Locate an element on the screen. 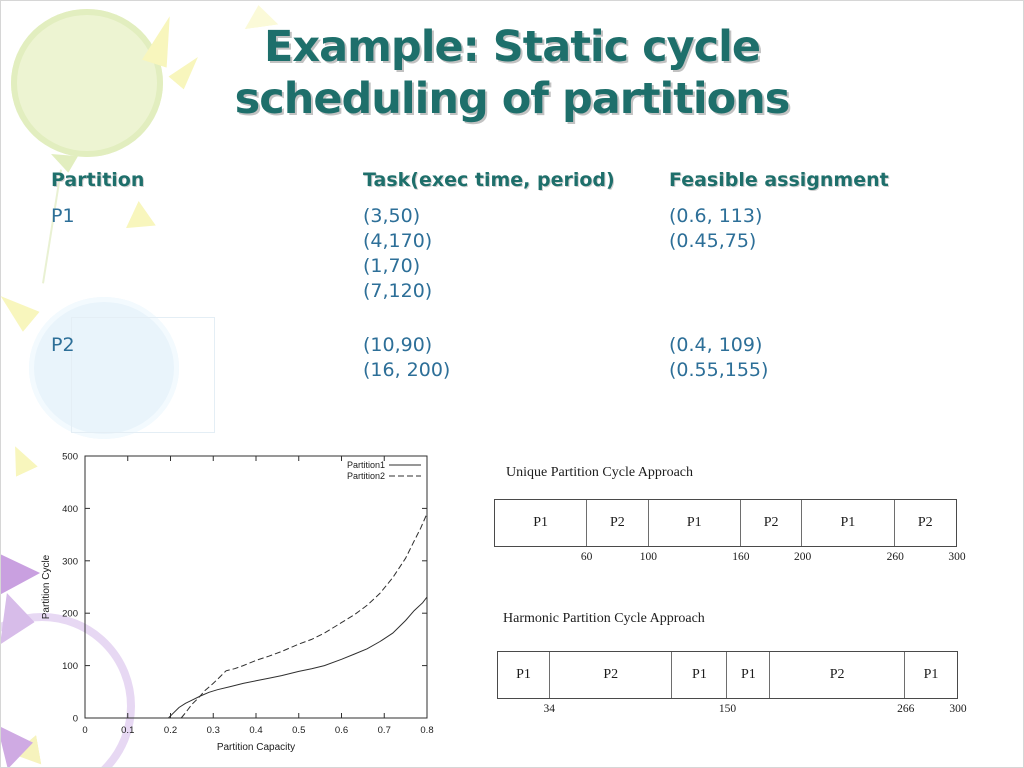  legend-label: Partition2 is located at coordinates (366, 476).